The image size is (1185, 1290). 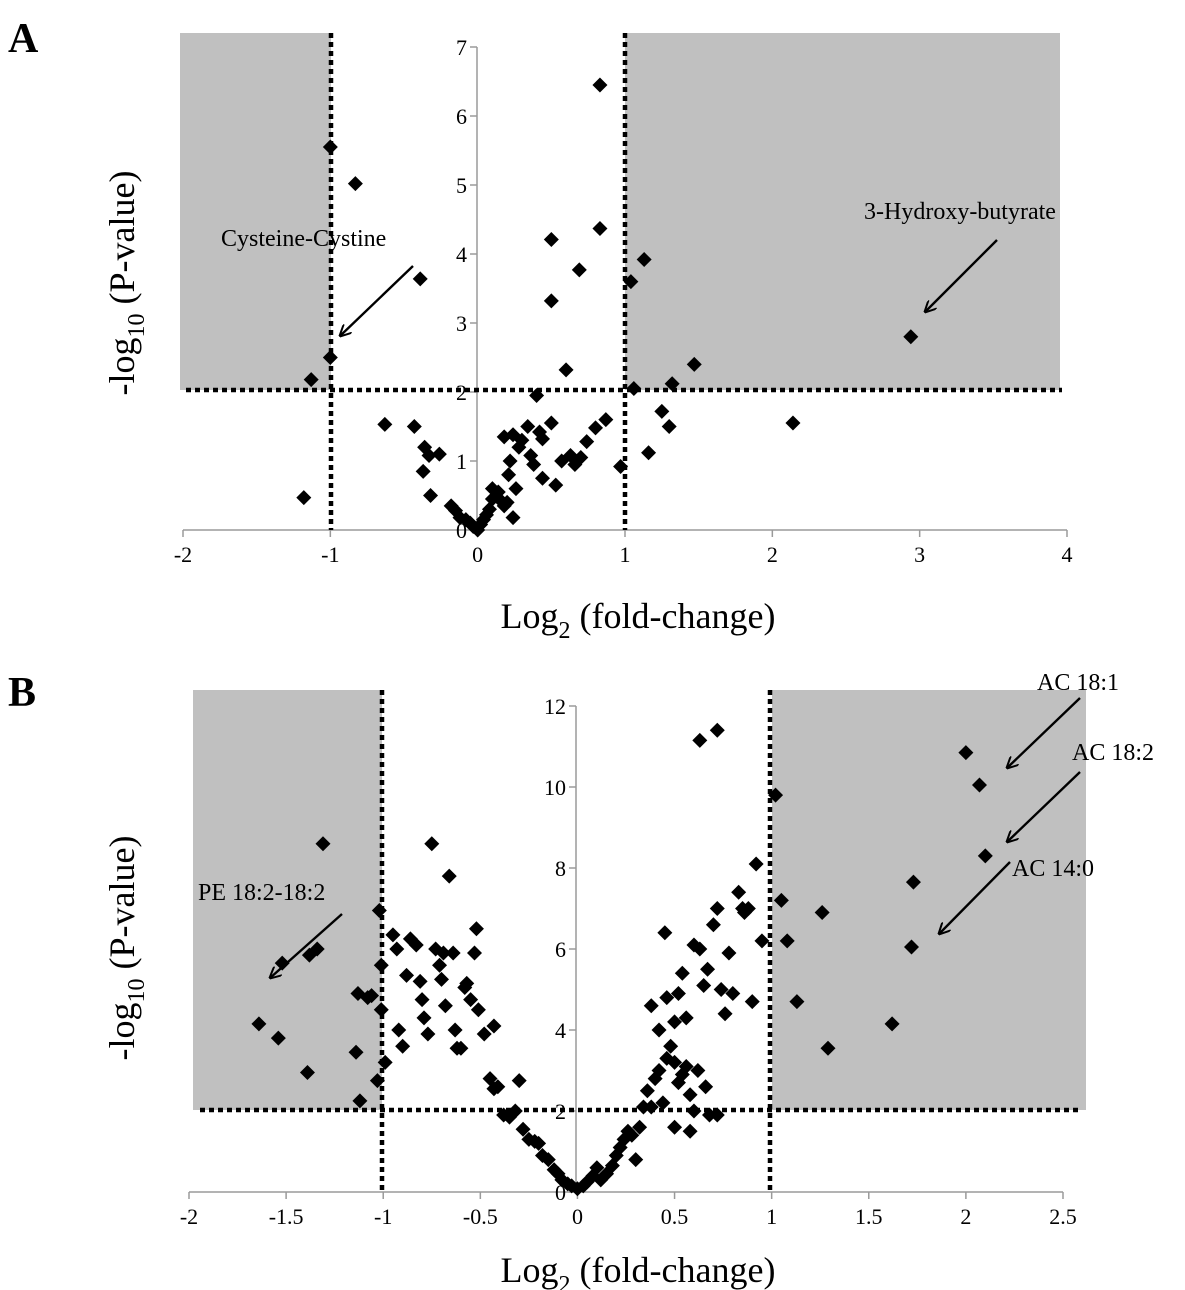 I want to click on panel-a-annotation-3-hydroxy-butyrate: 3-Hydroxy-butyrate, so click(x=960, y=212).